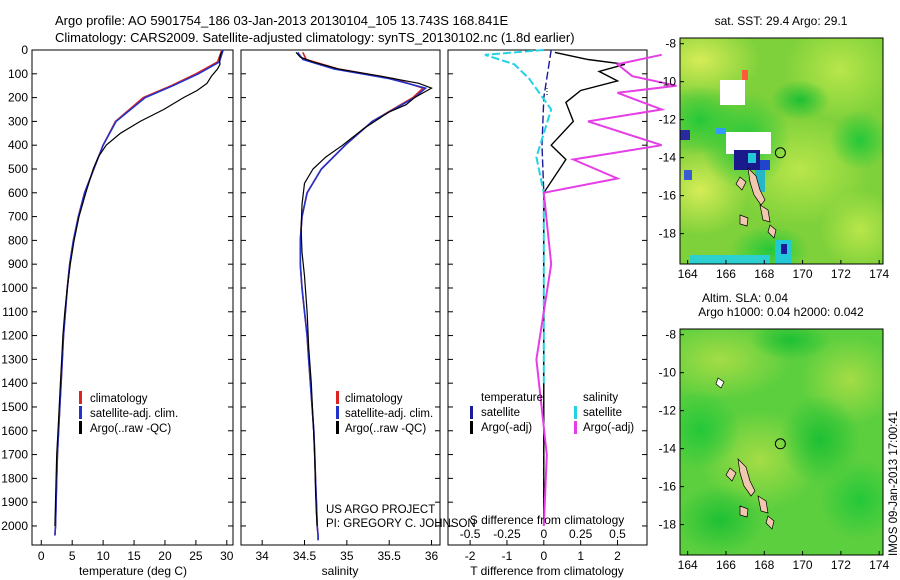  Describe the element at coordinates (262, 556) in the screenshot. I see `x-tick-label: 34` at that location.